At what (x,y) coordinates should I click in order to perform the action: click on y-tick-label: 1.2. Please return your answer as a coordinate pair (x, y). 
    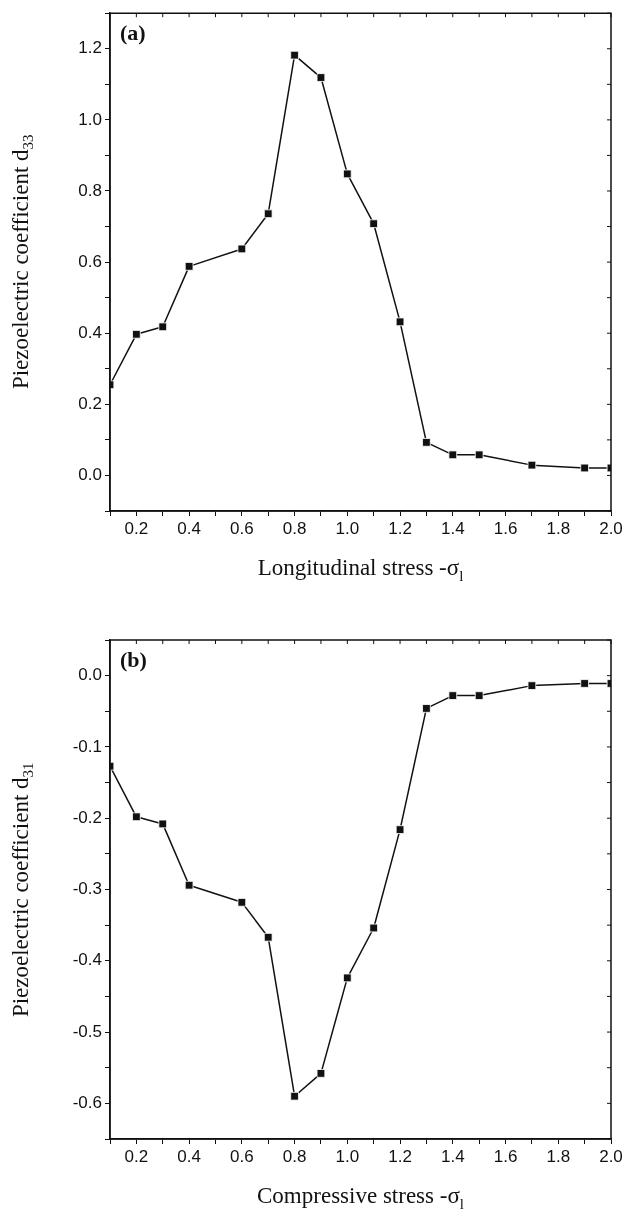
    Looking at the image, I should click on (90, 48).